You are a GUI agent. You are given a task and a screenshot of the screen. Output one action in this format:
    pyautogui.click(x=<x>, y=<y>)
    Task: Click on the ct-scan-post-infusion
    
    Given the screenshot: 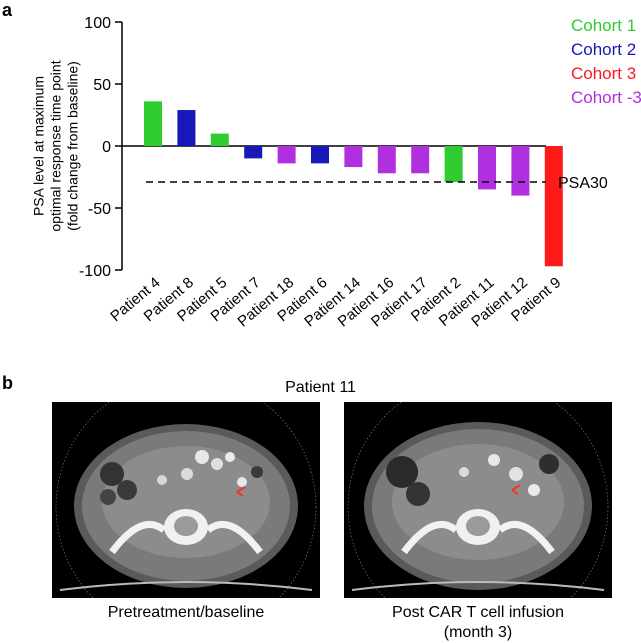 What is the action you would take?
    pyautogui.click(x=478, y=500)
    